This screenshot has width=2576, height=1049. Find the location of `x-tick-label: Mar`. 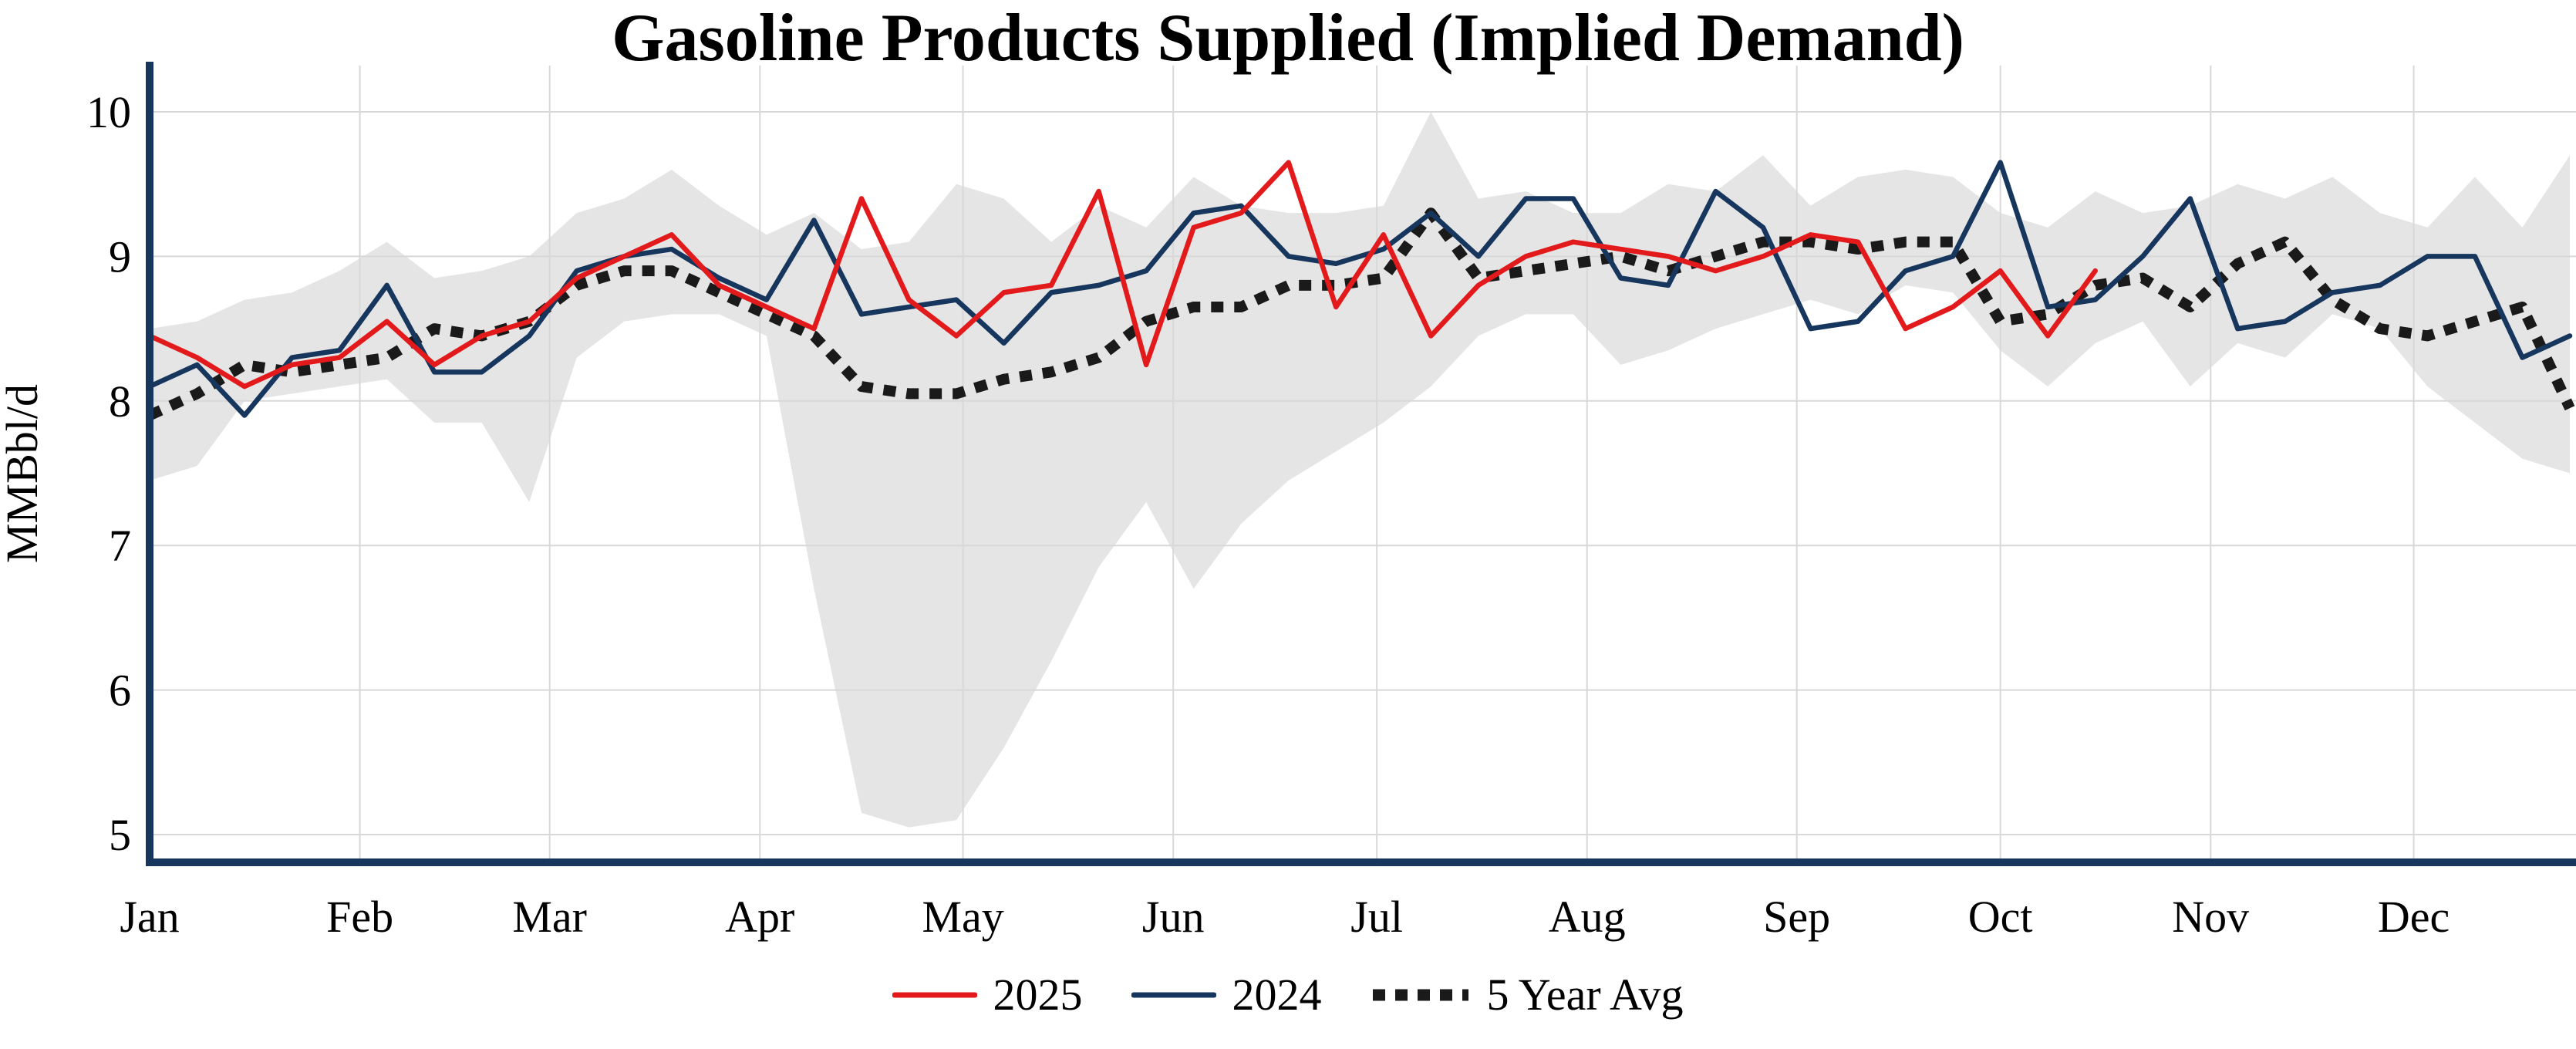

x-tick-label: Mar is located at coordinates (549, 917).